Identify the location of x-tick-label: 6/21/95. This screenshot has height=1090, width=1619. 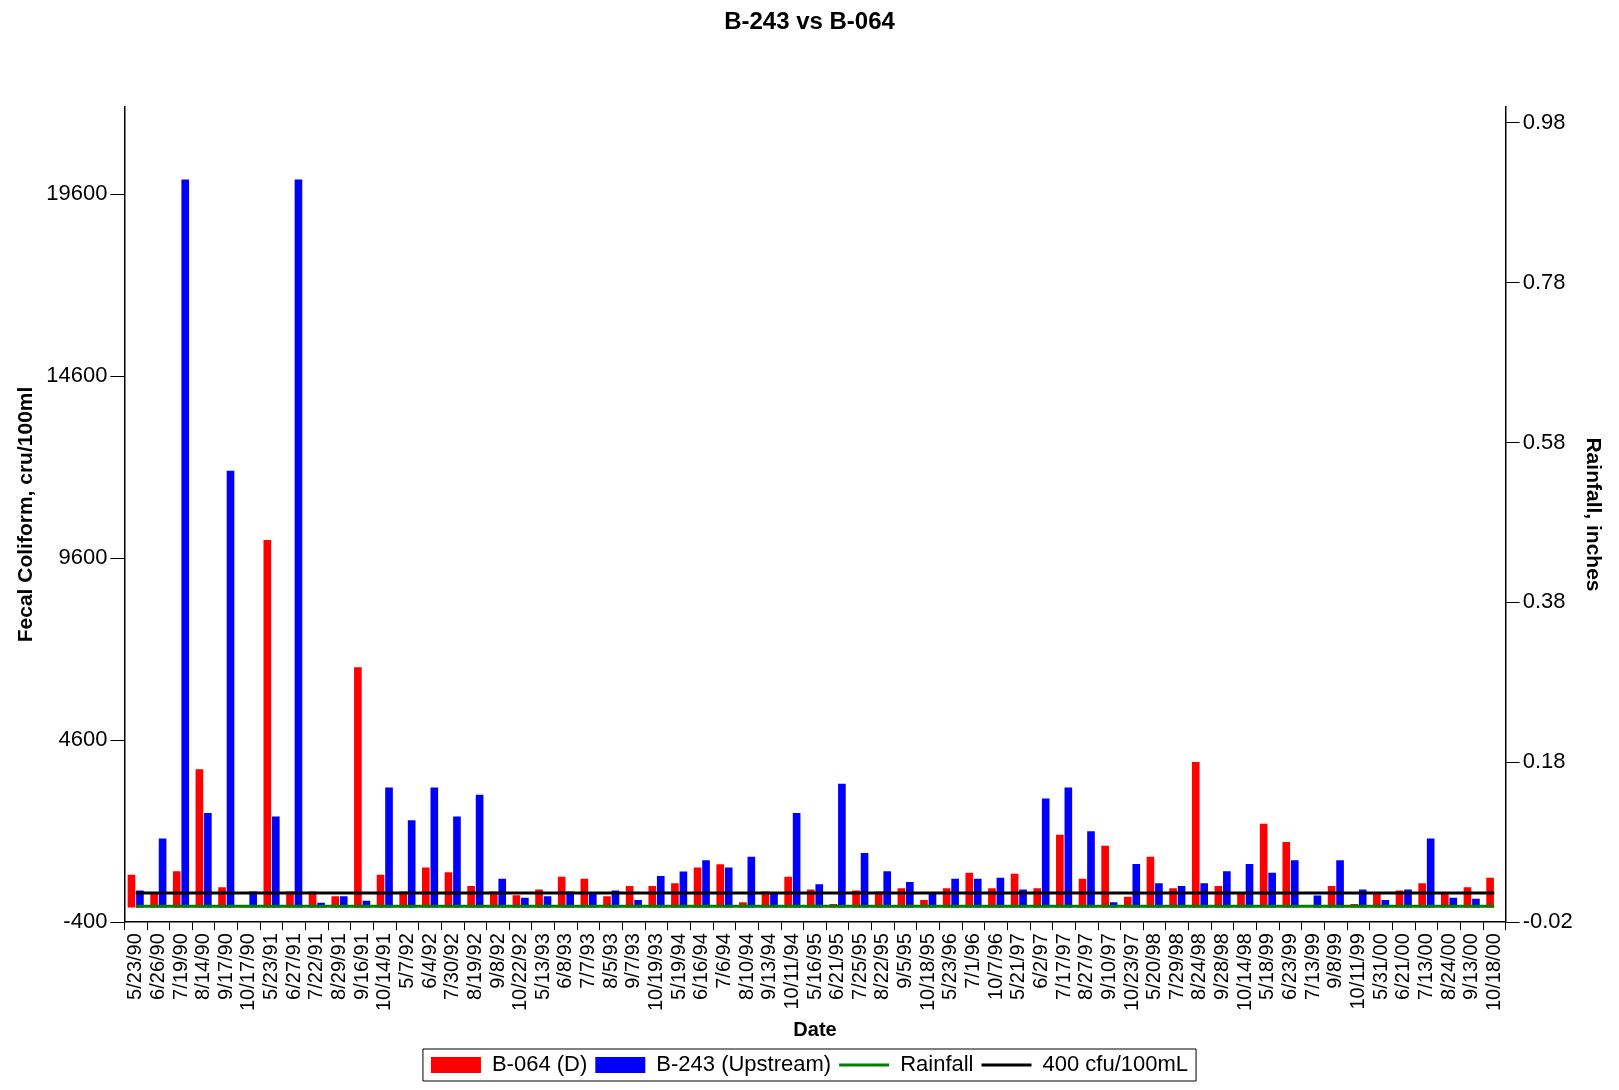
(836, 966).